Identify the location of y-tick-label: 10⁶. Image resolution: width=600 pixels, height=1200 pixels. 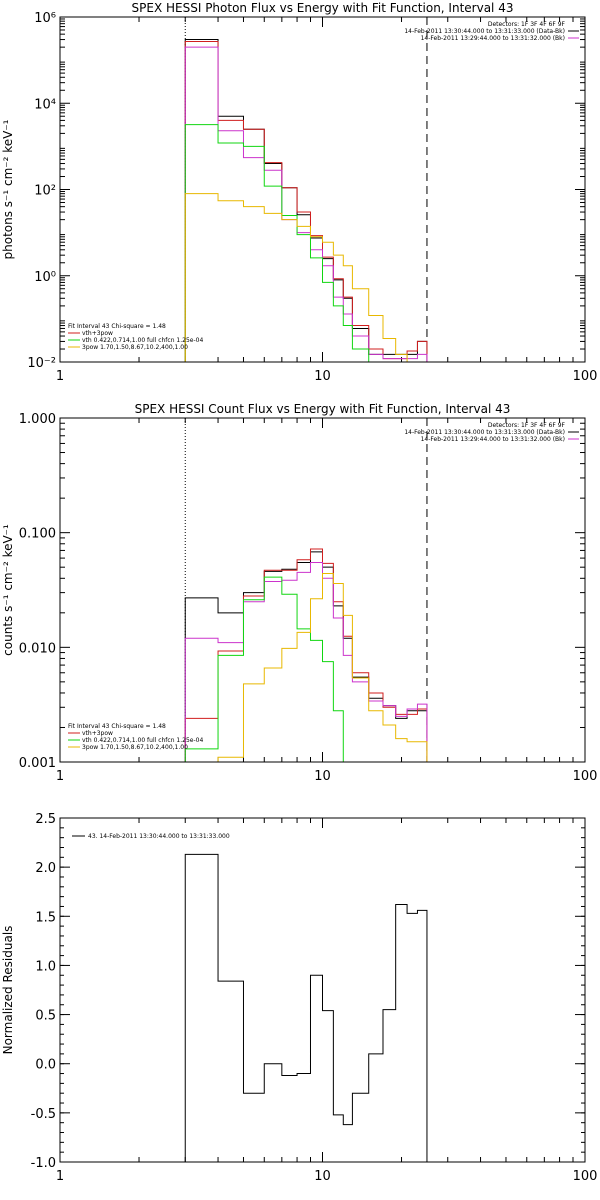
(45, 18).